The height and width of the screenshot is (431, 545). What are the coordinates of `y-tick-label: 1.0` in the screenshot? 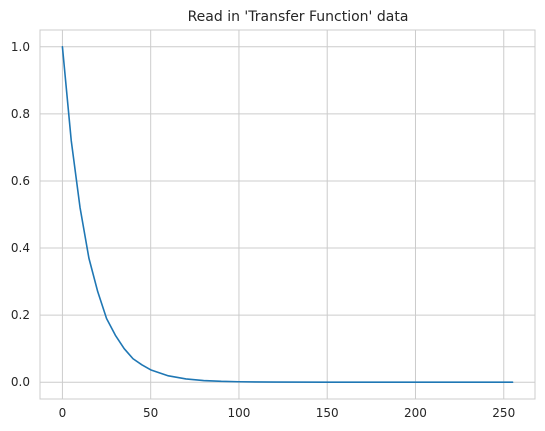 It's located at (20, 47).